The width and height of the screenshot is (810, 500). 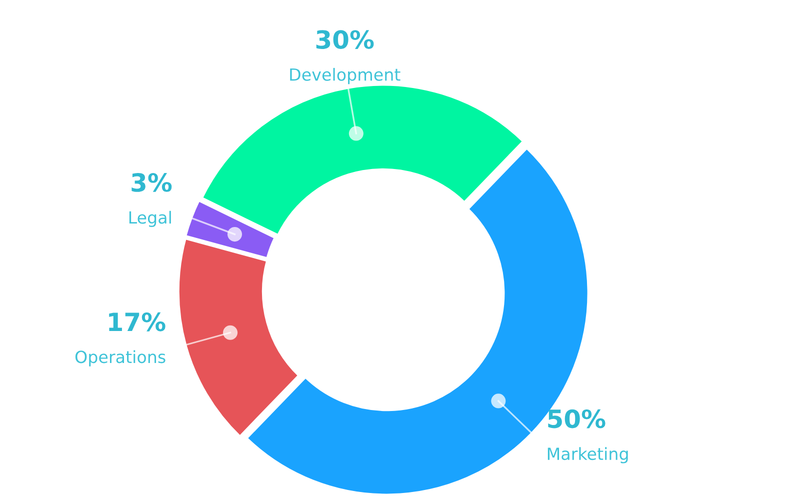 I want to click on slice-label: Operations, so click(x=120, y=358).